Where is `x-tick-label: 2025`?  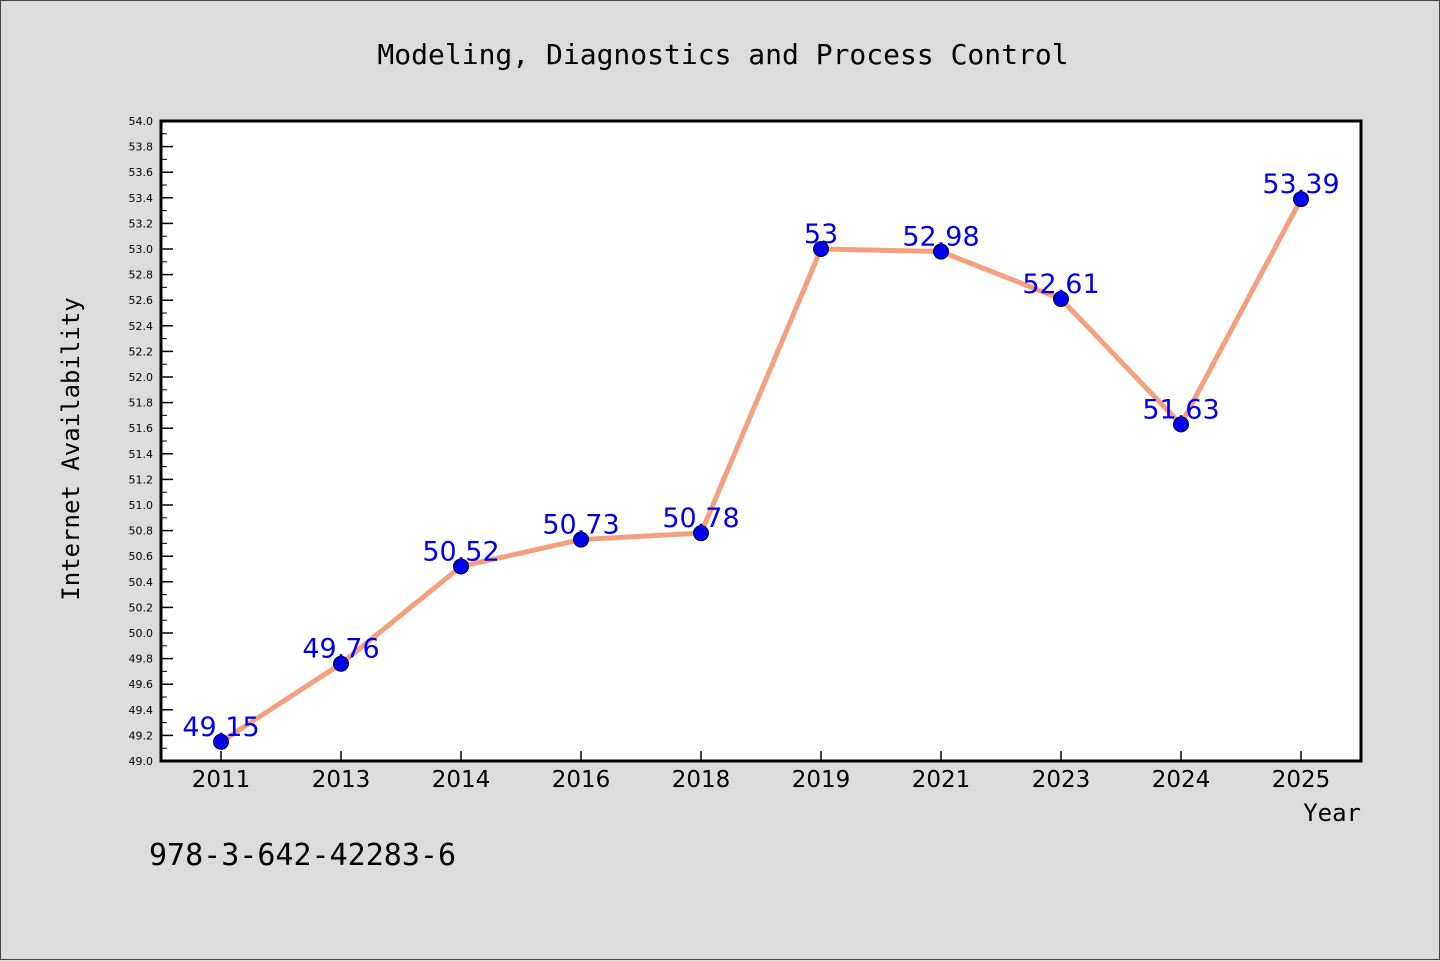
x-tick-label: 2025 is located at coordinates (1301, 780).